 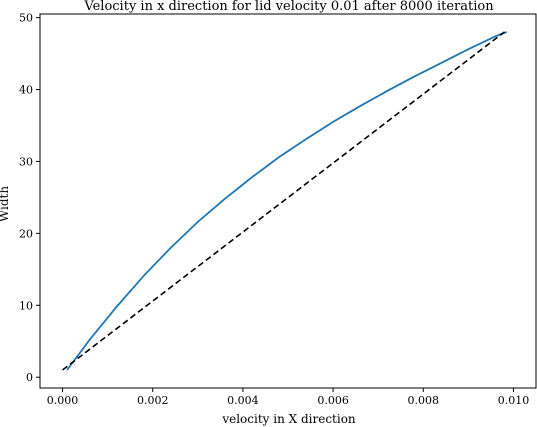 What do you see at coordinates (288, 419) in the screenshot?
I see `x-axis-label: velocity in X direction` at bounding box center [288, 419].